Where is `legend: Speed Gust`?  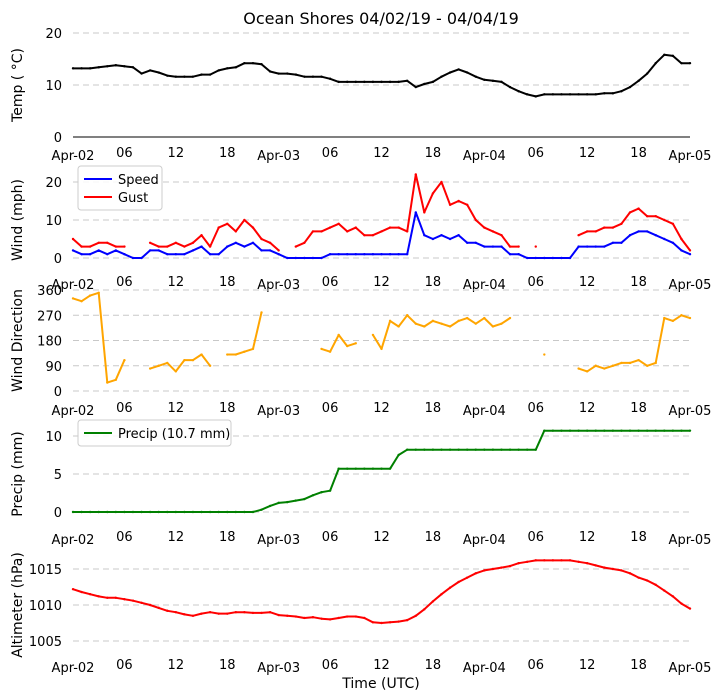
legend: Speed Gust is located at coordinates (120, 188).